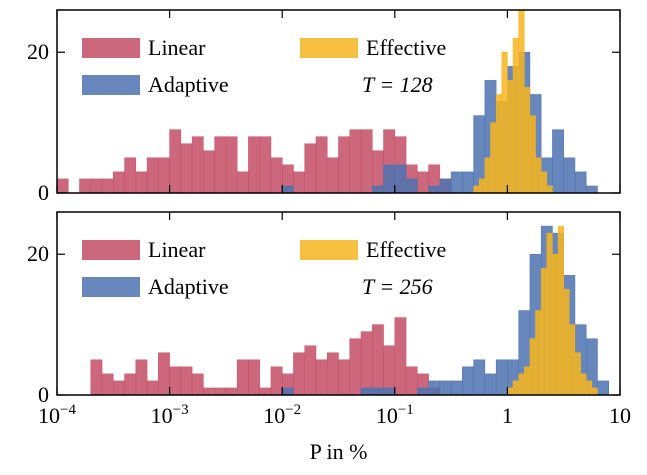 This screenshot has height=475, width=647. I want to click on x-tick-label: 10⁻², so click(282, 415).